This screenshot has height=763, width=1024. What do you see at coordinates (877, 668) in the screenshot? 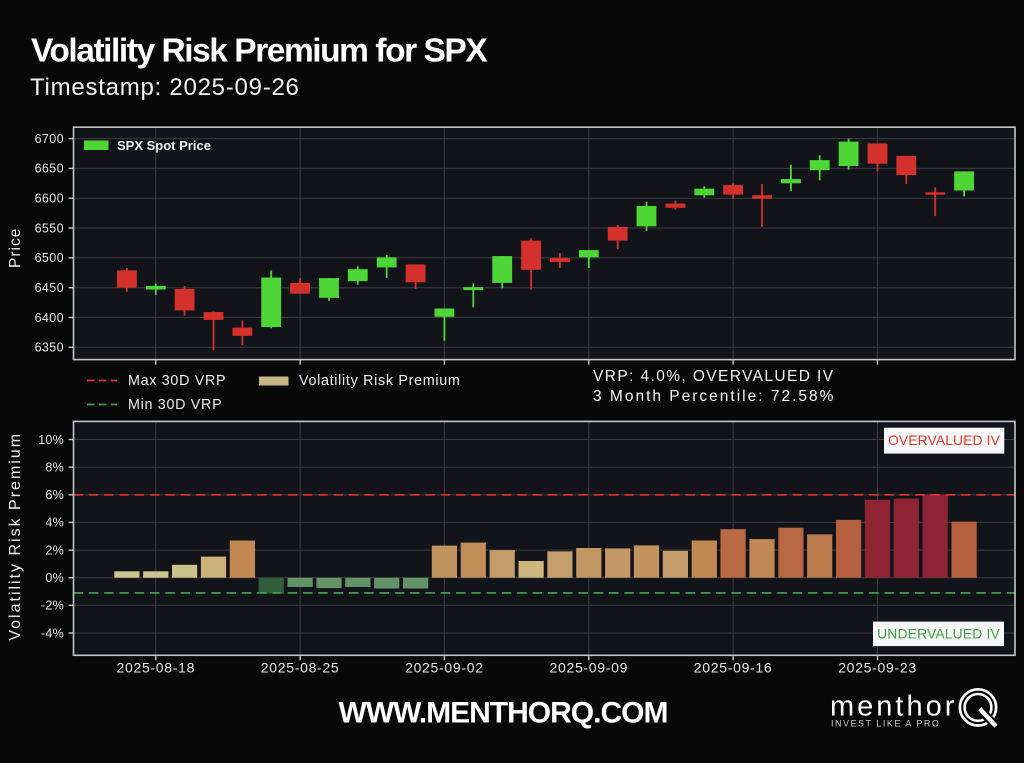
I see `svg-text: 2025-09-23` at bounding box center [877, 668].